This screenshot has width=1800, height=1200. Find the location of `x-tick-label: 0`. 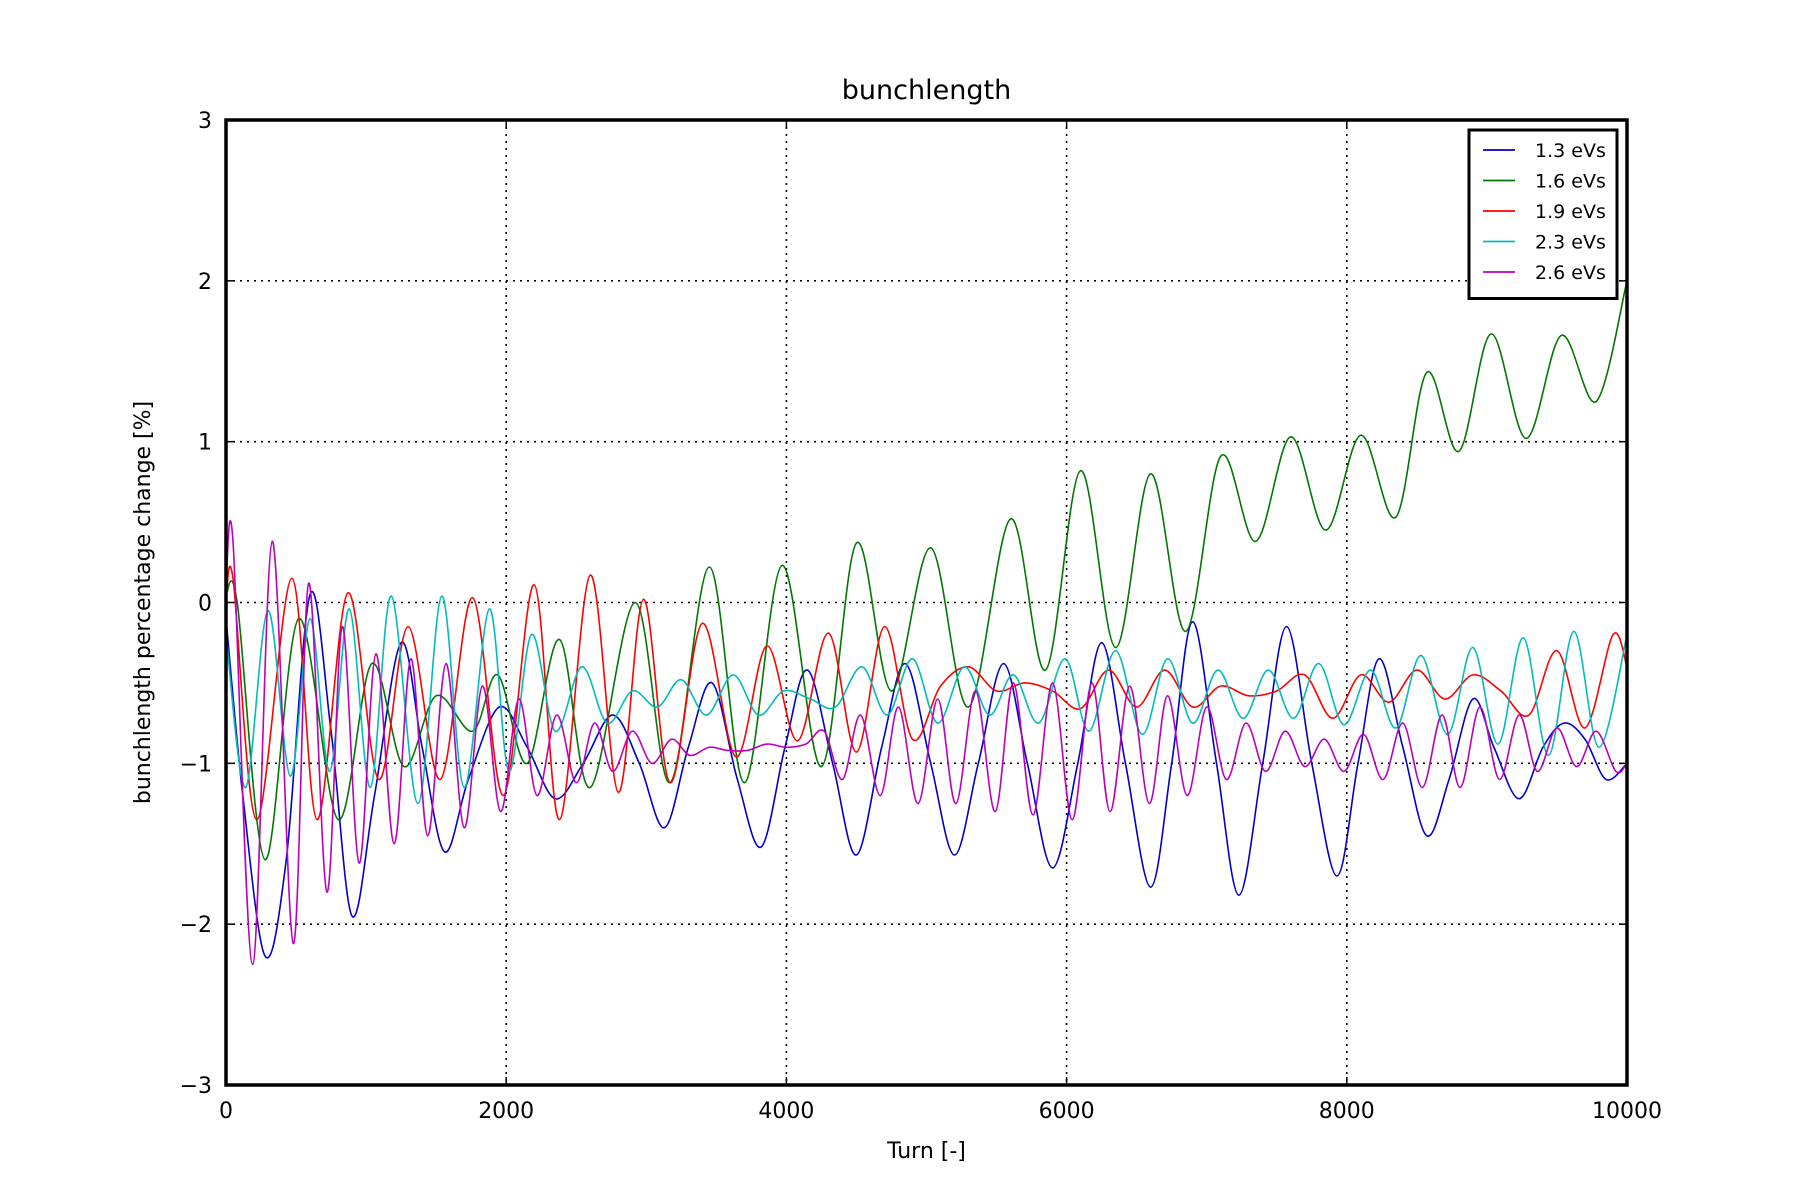

x-tick-label: 0 is located at coordinates (226, 1111).